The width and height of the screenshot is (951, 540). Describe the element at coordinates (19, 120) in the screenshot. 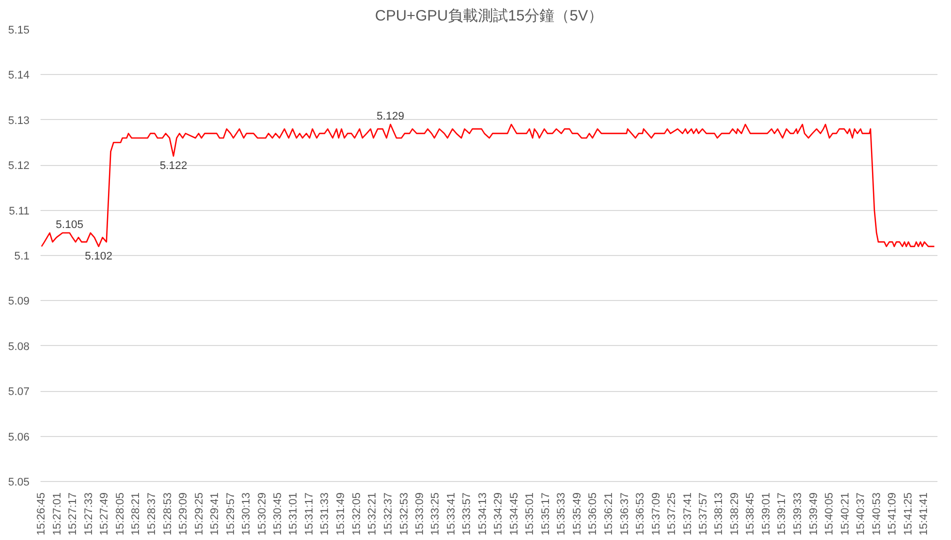

I see `y-tick-label: 5.13` at that location.